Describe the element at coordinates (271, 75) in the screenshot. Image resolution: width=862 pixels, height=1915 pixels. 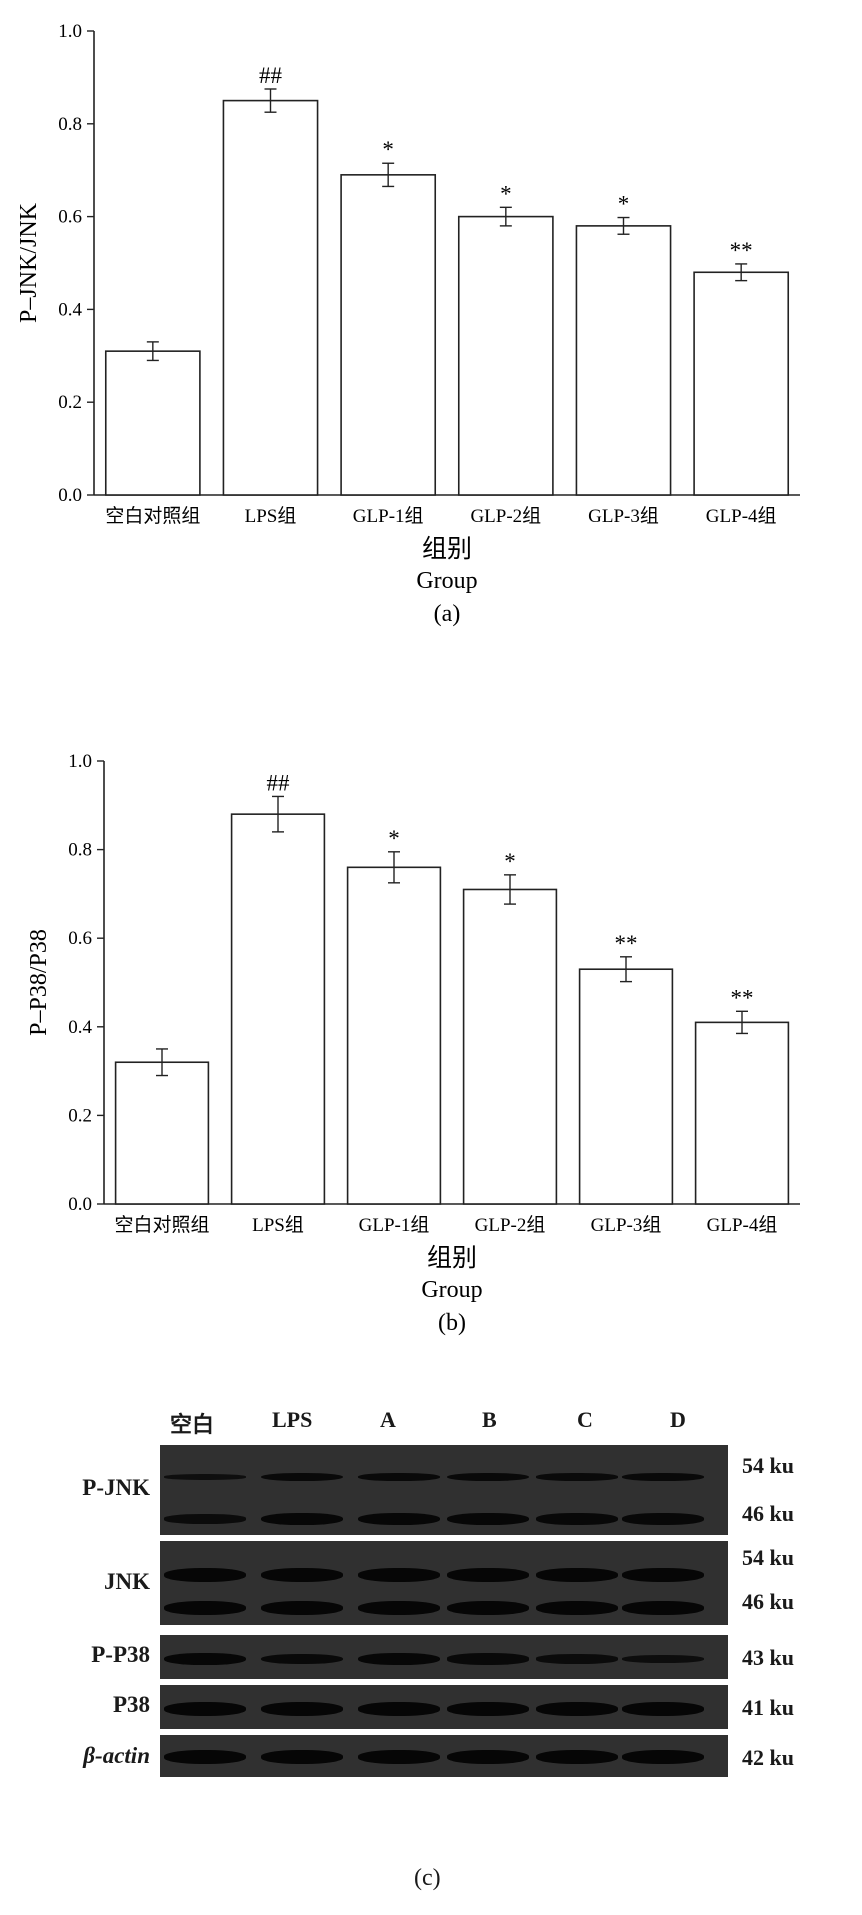
I see `significance-mark: ##` at that location.